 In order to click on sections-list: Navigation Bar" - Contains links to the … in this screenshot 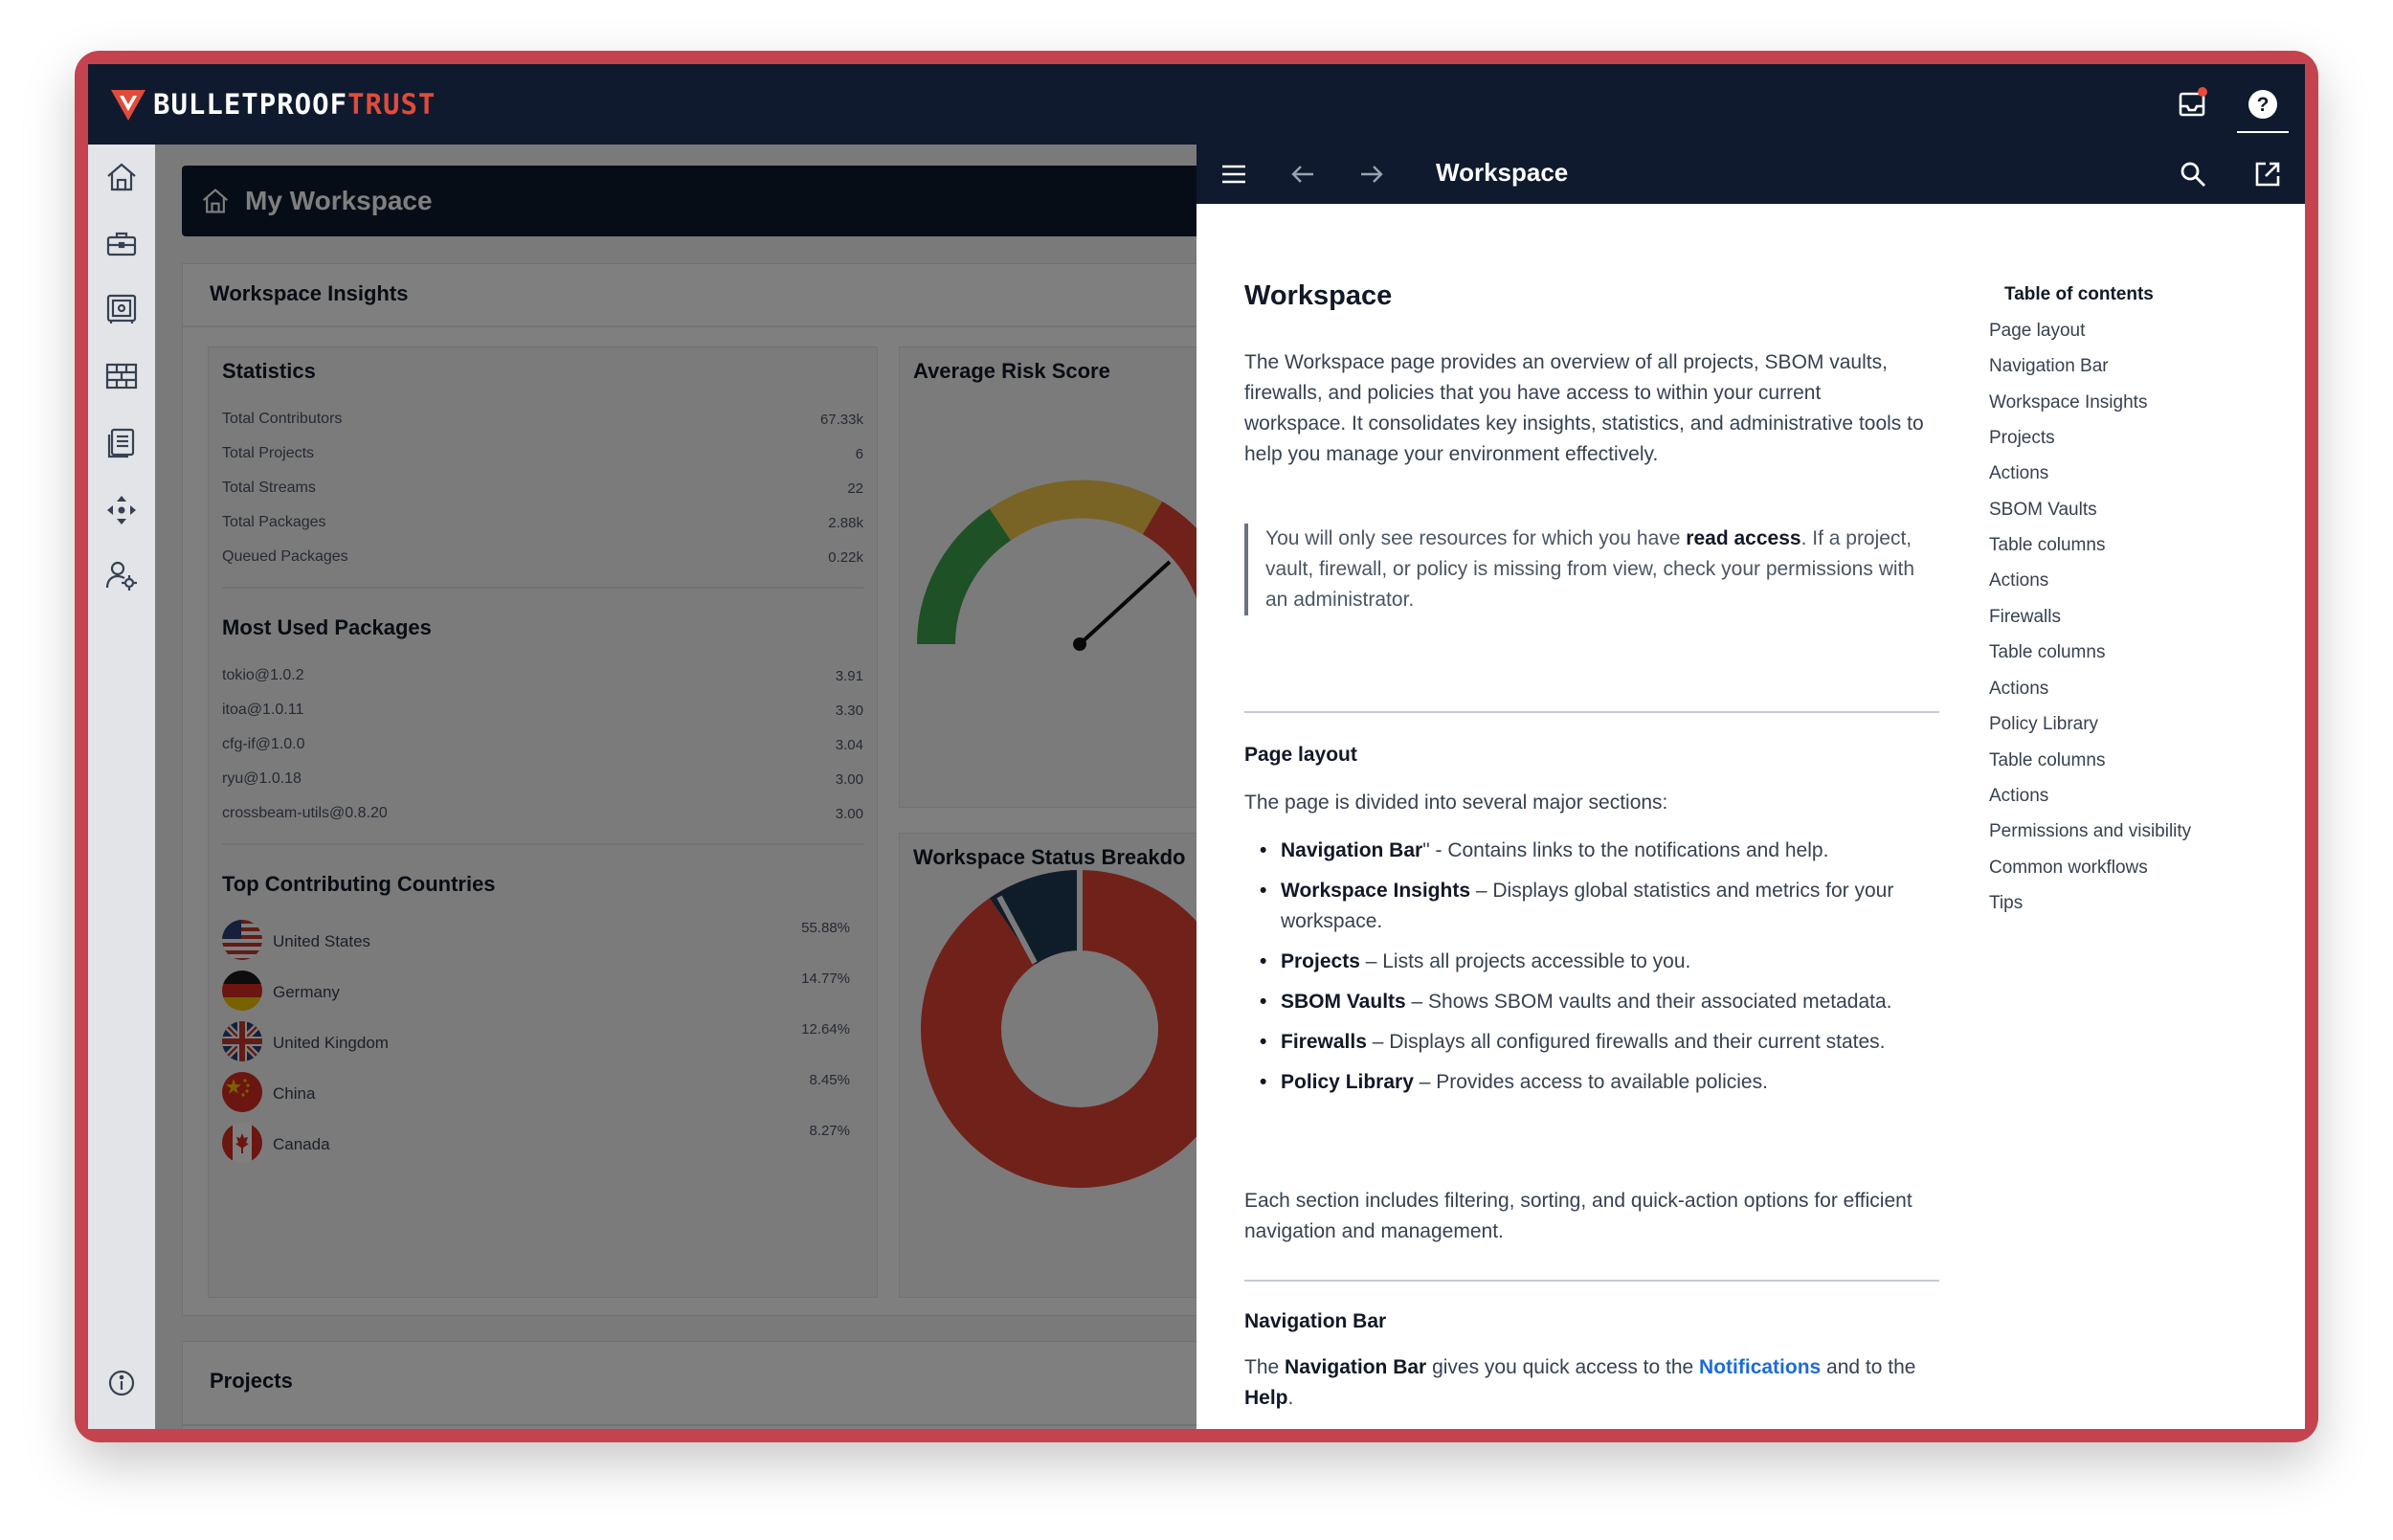, I will do `click(1585, 971)`.